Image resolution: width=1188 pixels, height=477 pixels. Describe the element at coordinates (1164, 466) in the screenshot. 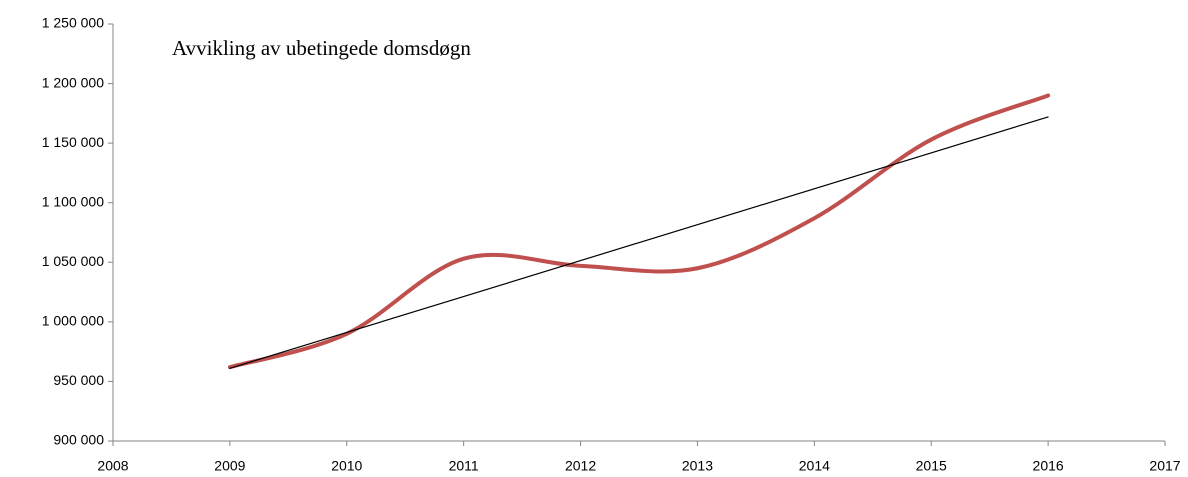

I see `x-tick-label: 2017` at that location.